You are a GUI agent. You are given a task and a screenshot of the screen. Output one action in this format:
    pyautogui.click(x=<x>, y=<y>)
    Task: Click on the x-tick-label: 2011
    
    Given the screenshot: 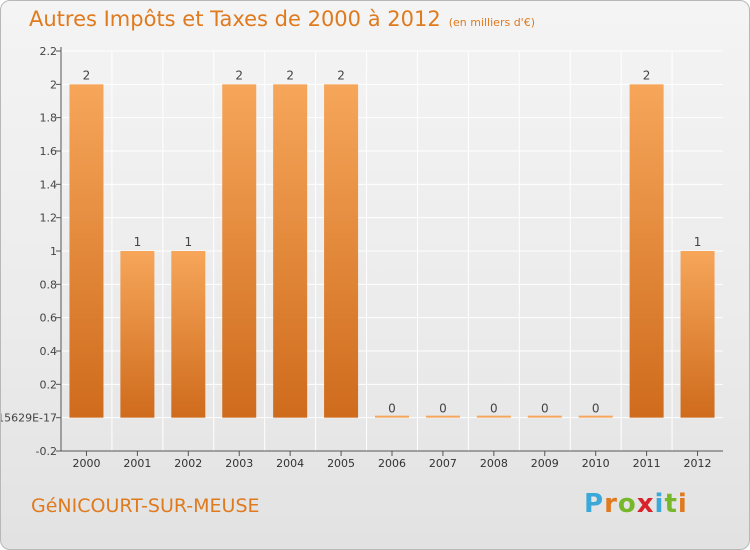 What is the action you would take?
    pyautogui.click(x=647, y=463)
    